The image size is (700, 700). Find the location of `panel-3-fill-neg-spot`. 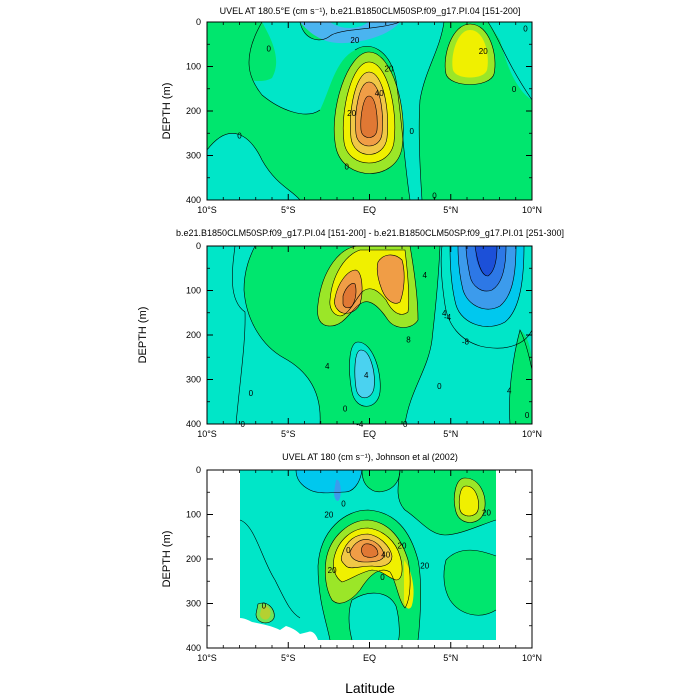

panel-3-fill-neg-spot is located at coordinates (337, 490).